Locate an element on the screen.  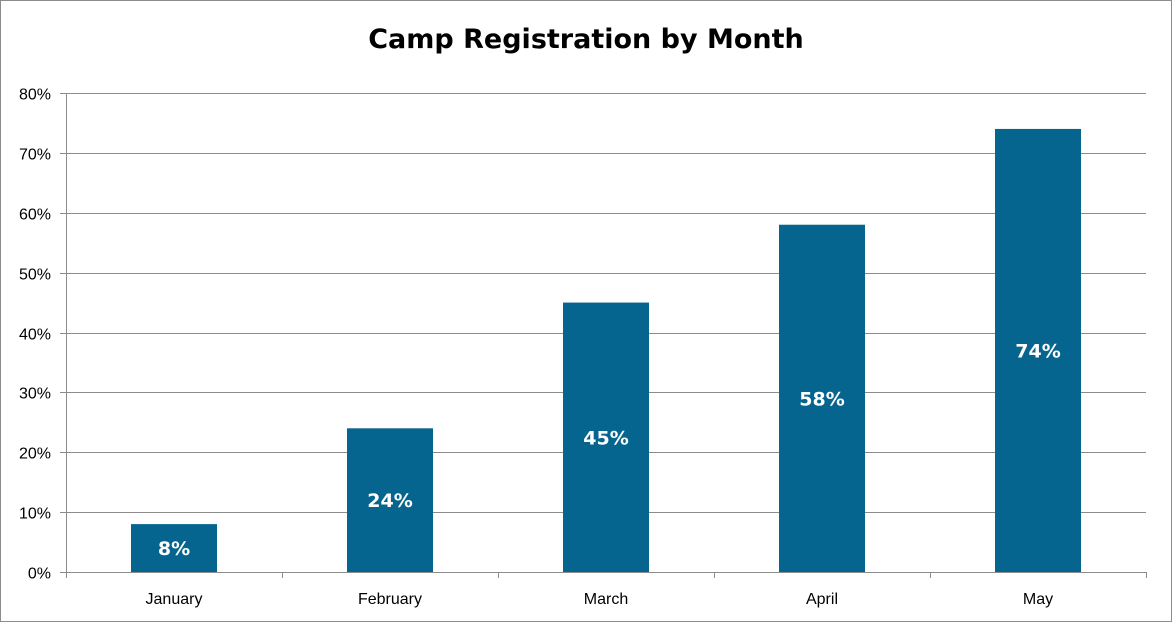
data-label: 8% is located at coordinates (174, 549).